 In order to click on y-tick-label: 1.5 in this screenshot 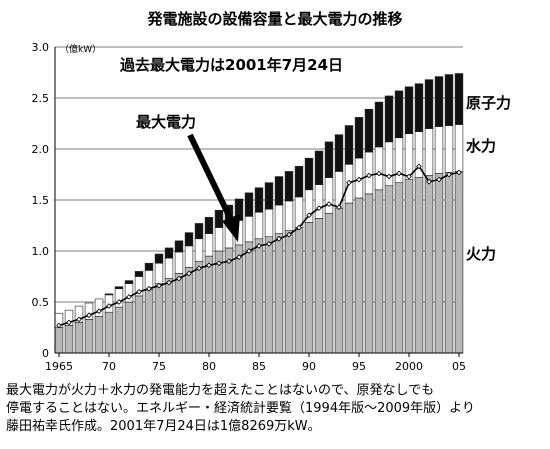, I will do `click(41, 200)`.